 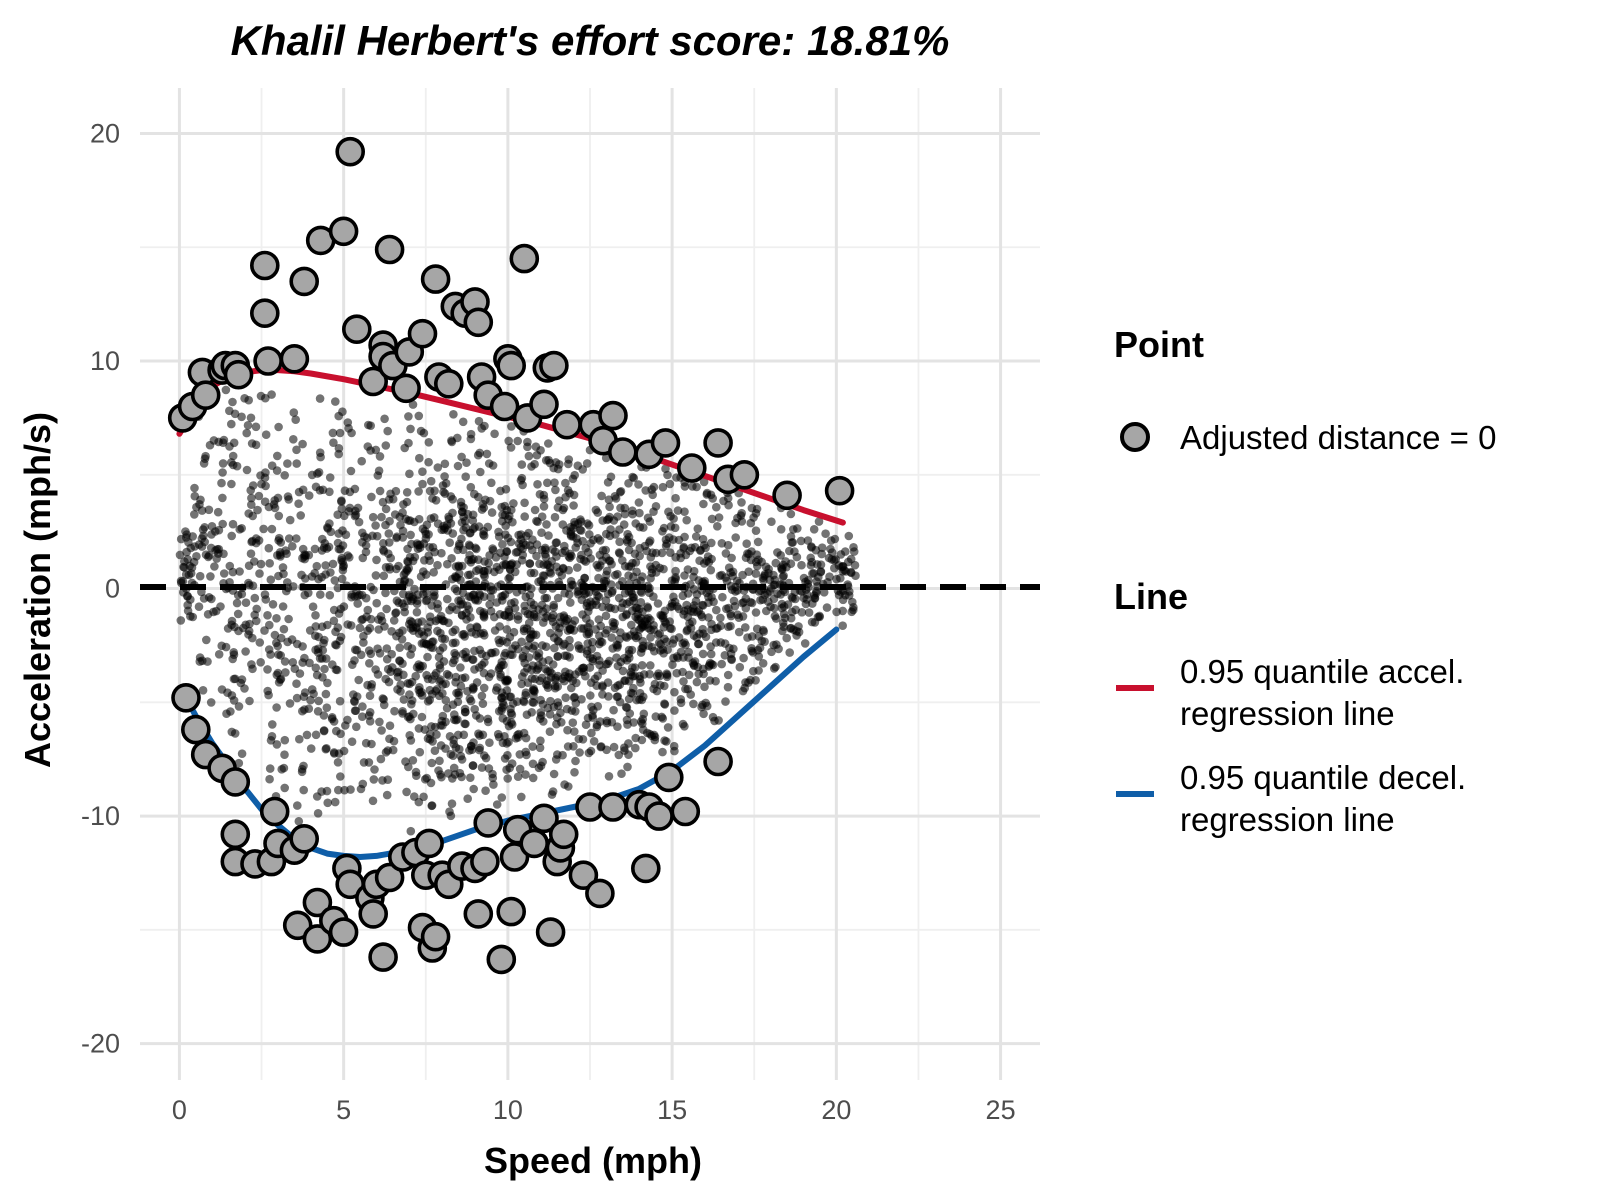 What do you see at coordinates (100, 589) in the screenshot?
I see `y-axis-ticks: -20 -10 0 10 20` at bounding box center [100, 589].